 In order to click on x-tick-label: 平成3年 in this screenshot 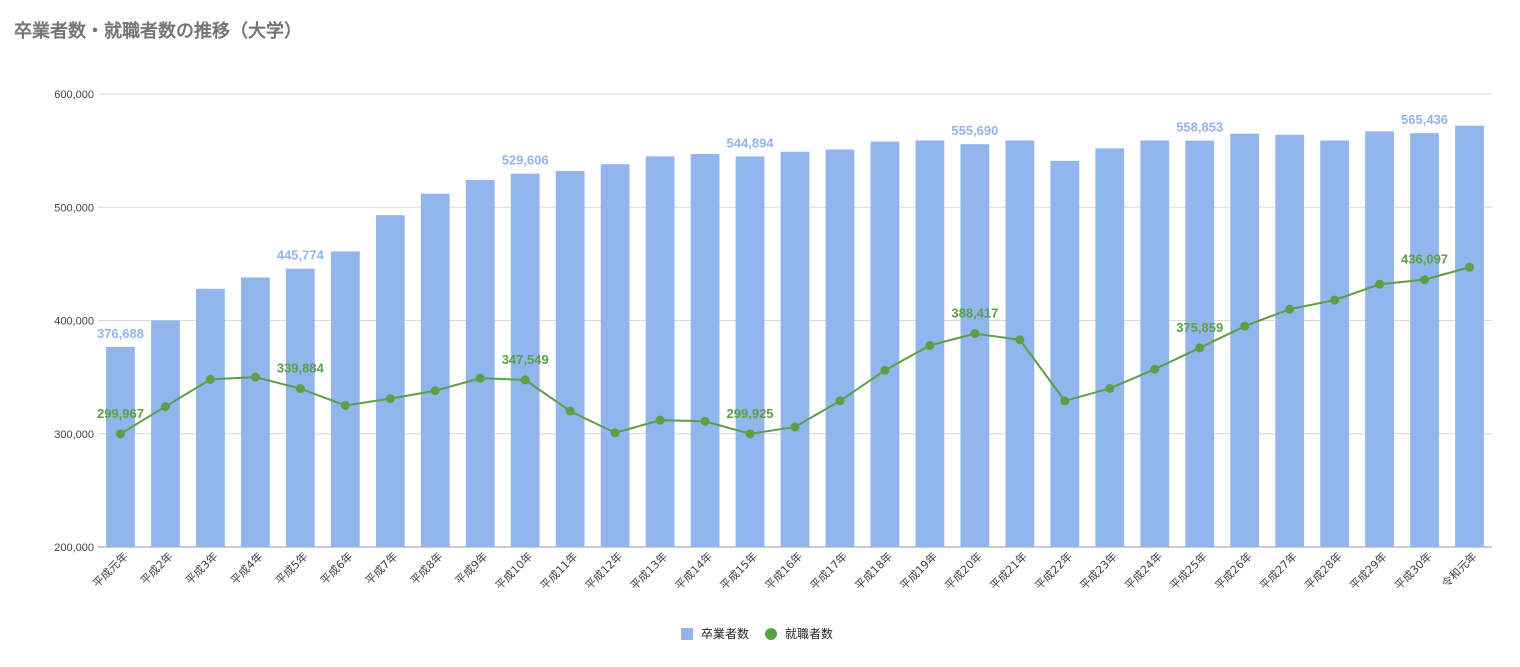, I will do `click(201, 568)`.